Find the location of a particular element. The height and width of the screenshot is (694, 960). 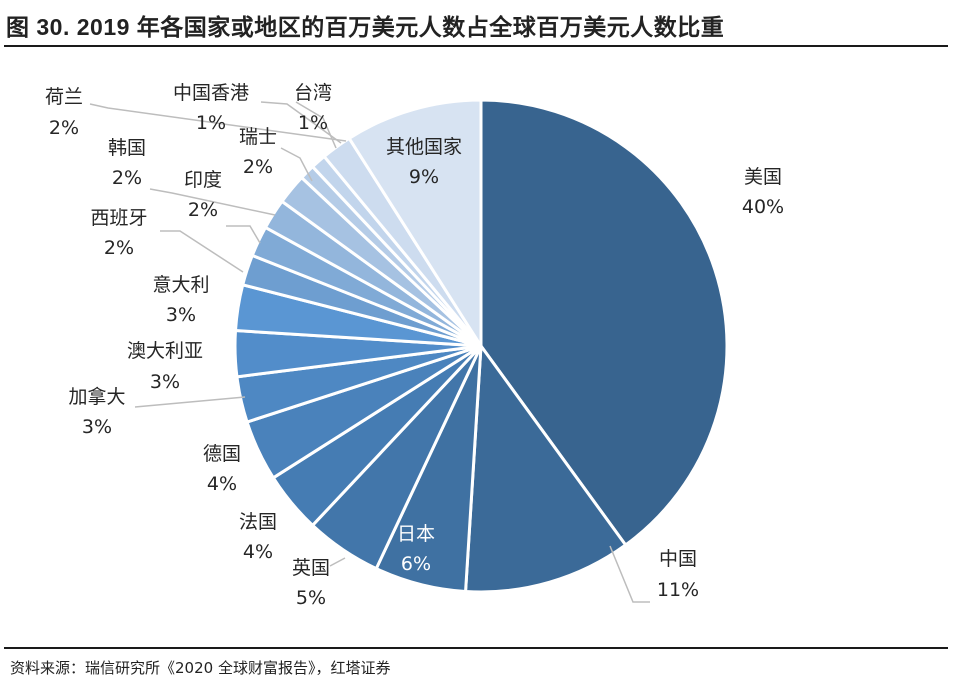

slice-name-label: 中国香港 is located at coordinates (211, 93).